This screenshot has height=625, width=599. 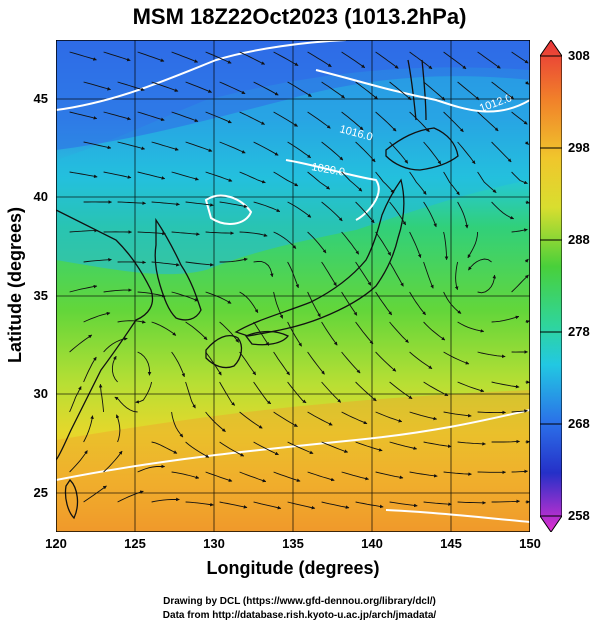 What do you see at coordinates (40, 295) in the screenshot?
I see `y-tick-35: 35` at bounding box center [40, 295].